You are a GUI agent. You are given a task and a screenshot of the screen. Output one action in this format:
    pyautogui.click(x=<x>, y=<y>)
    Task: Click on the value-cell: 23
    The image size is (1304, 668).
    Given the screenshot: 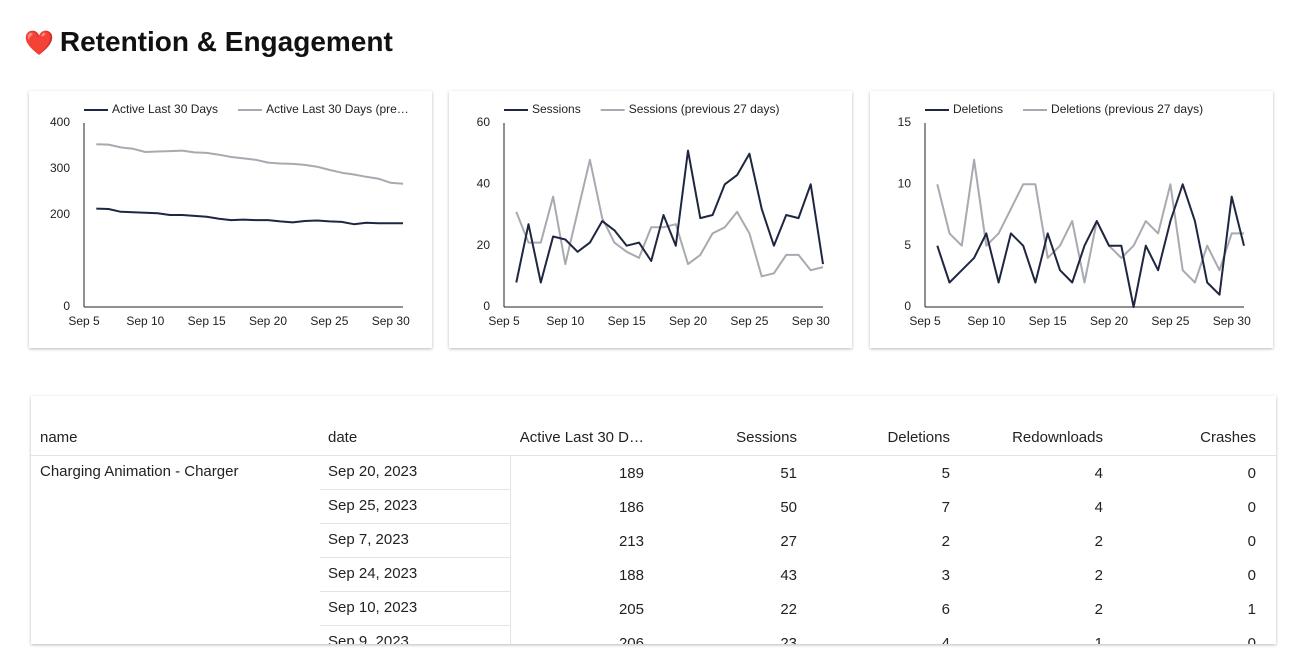 What is the action you would take?
    pyautogui.click(x=788, y=639)
    